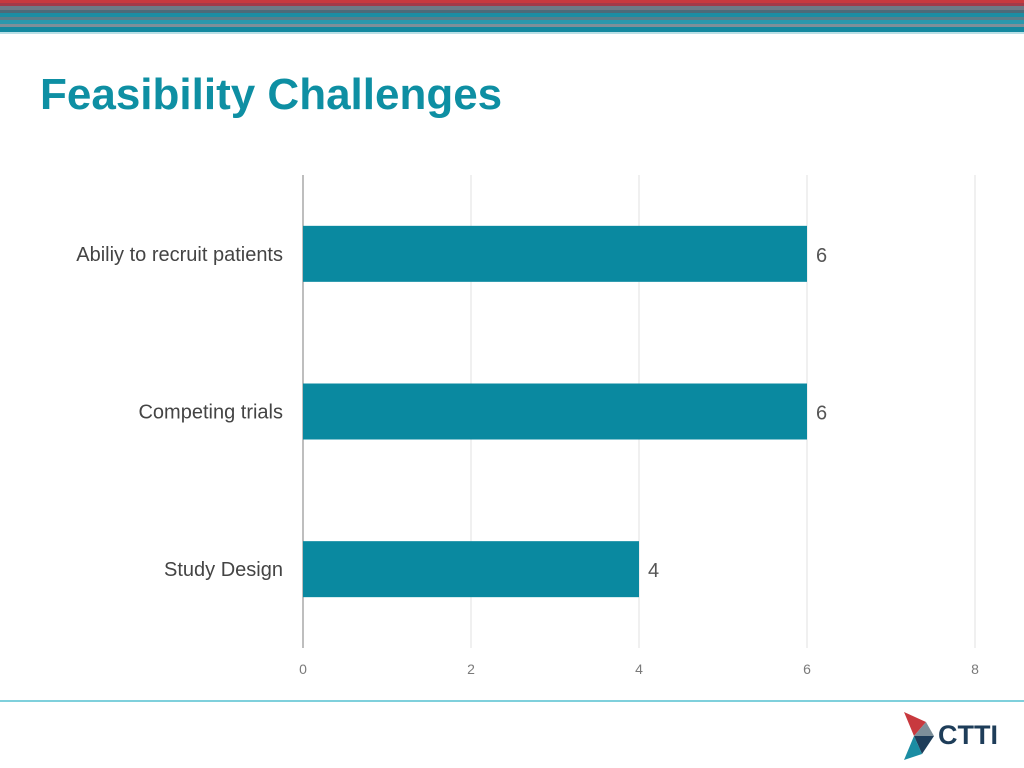 The image size is (1024, 768). What do you see at coordinates (807, 669) in the screenshot?
I see `x-tick-label: 6` at bounding box center [807, 669].